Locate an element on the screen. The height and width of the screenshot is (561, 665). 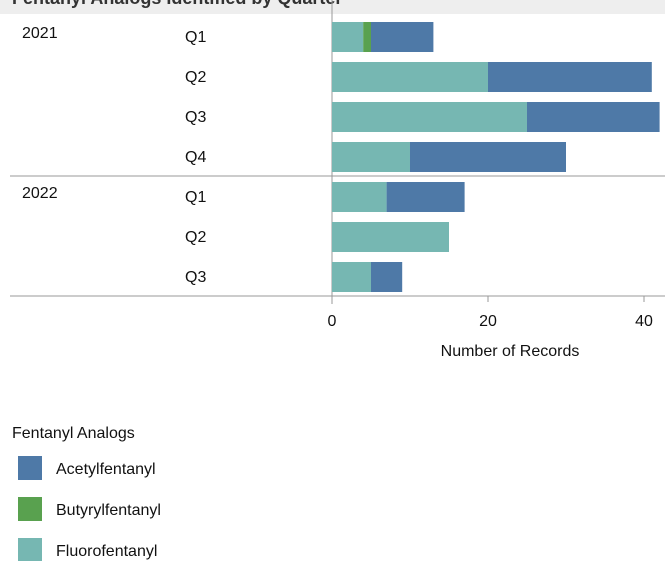
legend-label-fluorofentanyl: Fluorofentanyl is located at coordinates (106, 551).